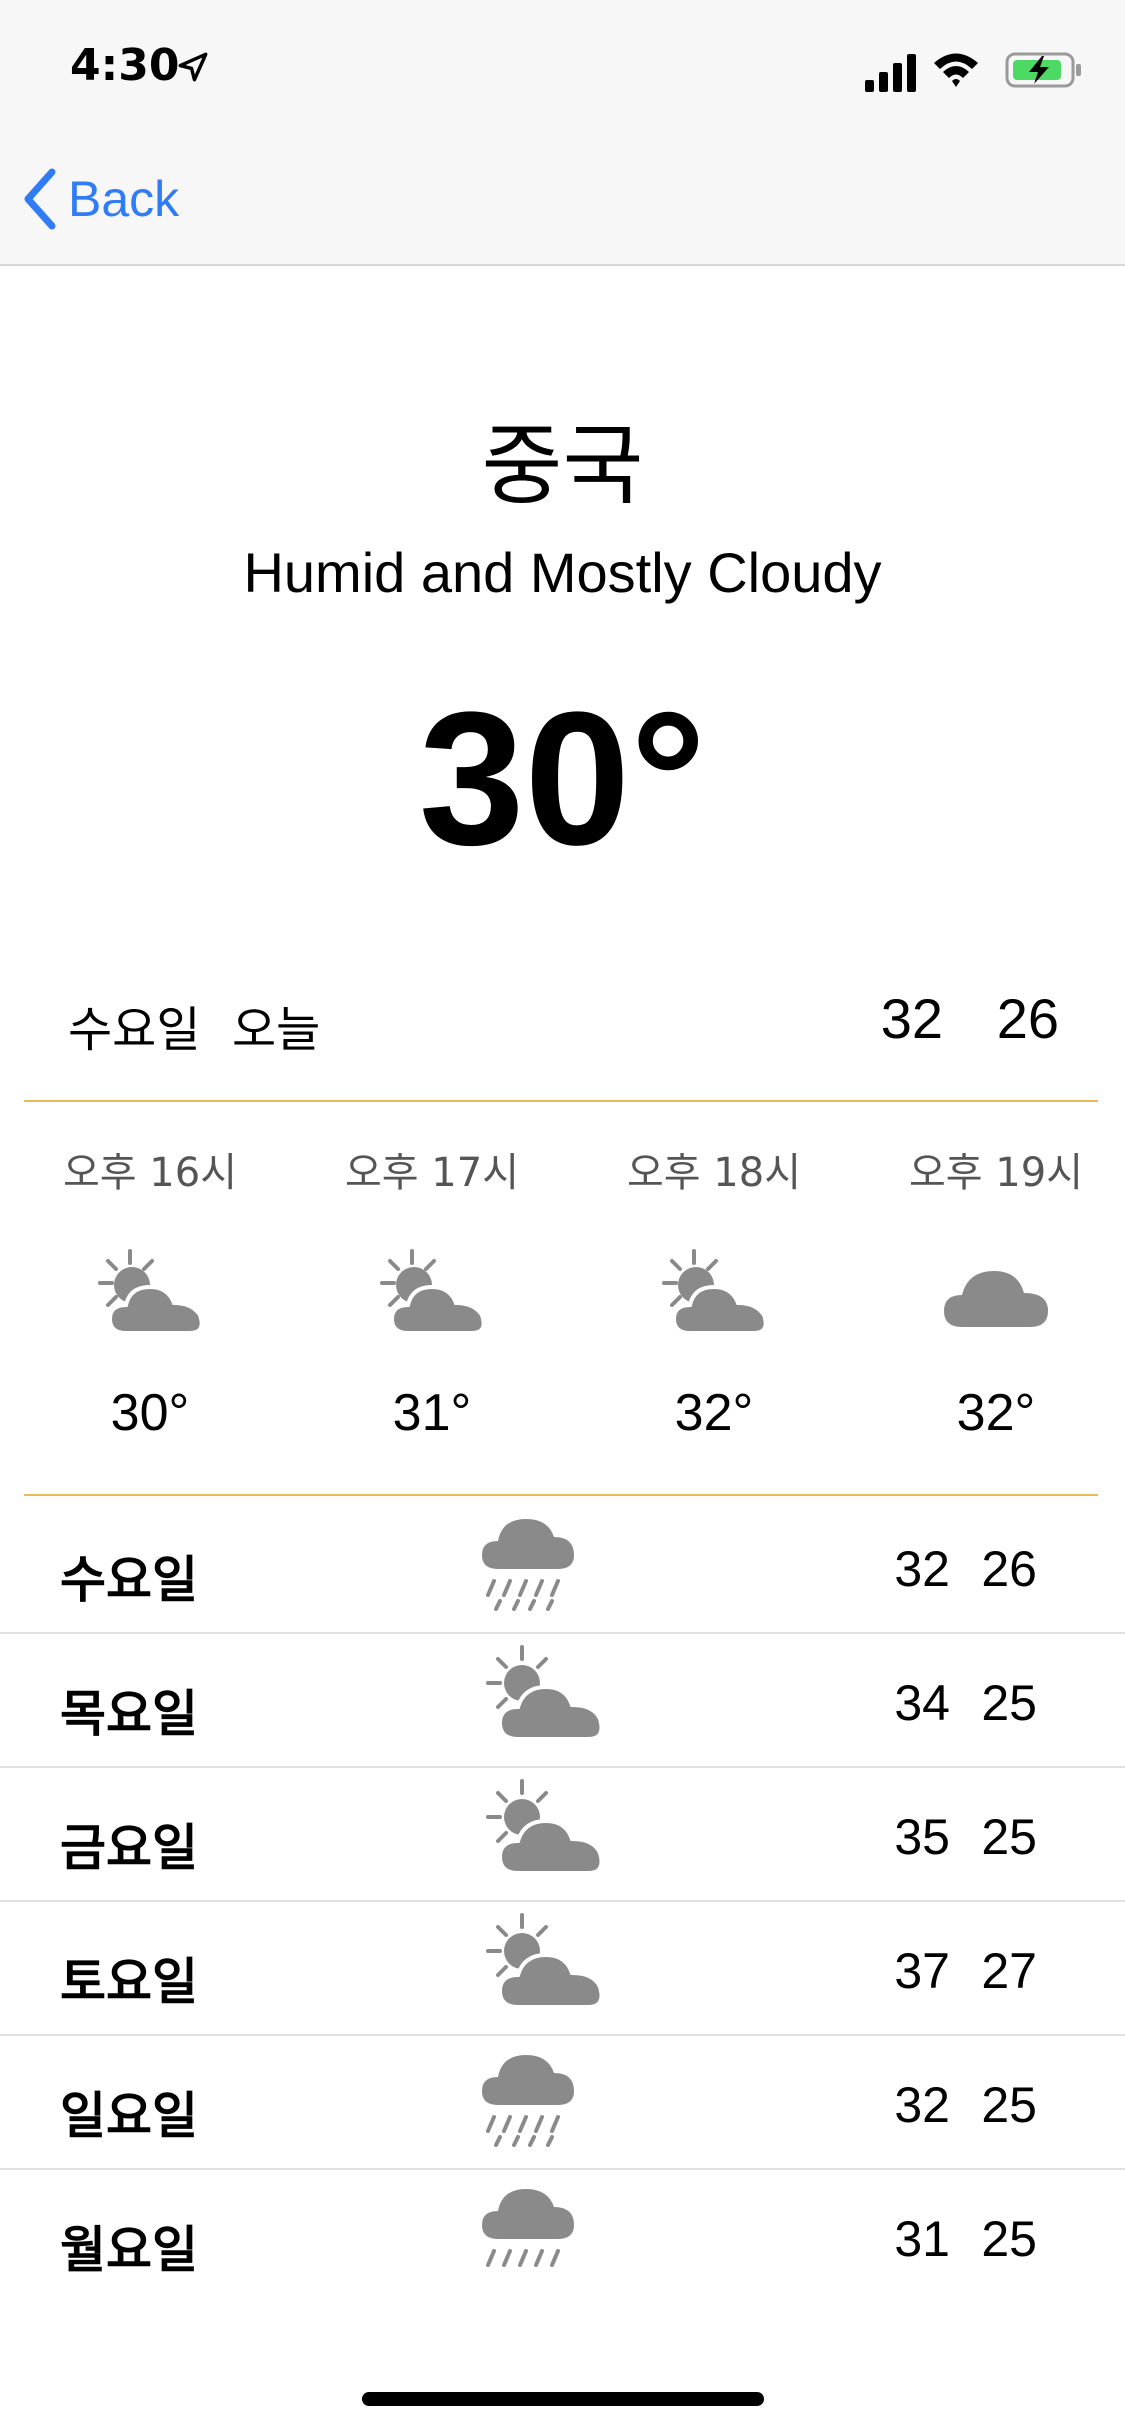  What do you see at coordinates (129, 2116) in the screenshot?
I see `day-name: 일요일` at bounding box center [129, 2116].